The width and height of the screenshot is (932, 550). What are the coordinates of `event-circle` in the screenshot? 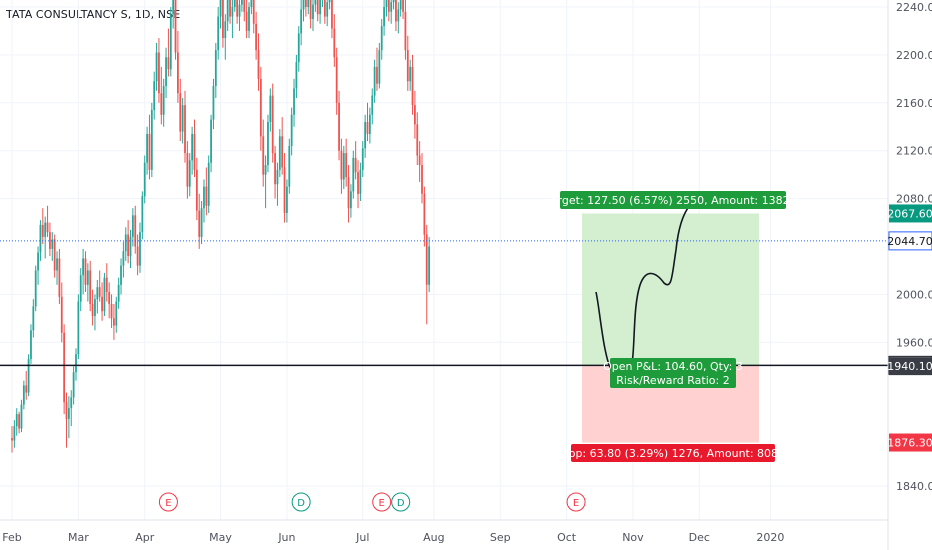 It's located at (301, 502).